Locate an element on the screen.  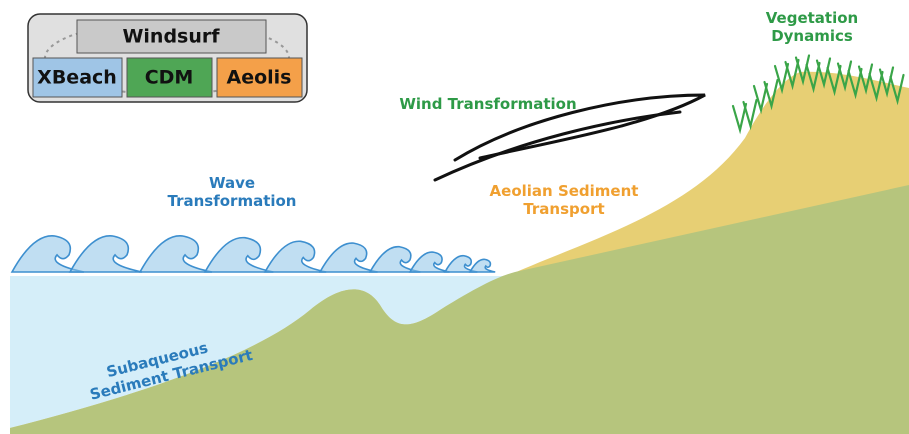
aeolian-label: Transport is located at coordinates (563, 209).